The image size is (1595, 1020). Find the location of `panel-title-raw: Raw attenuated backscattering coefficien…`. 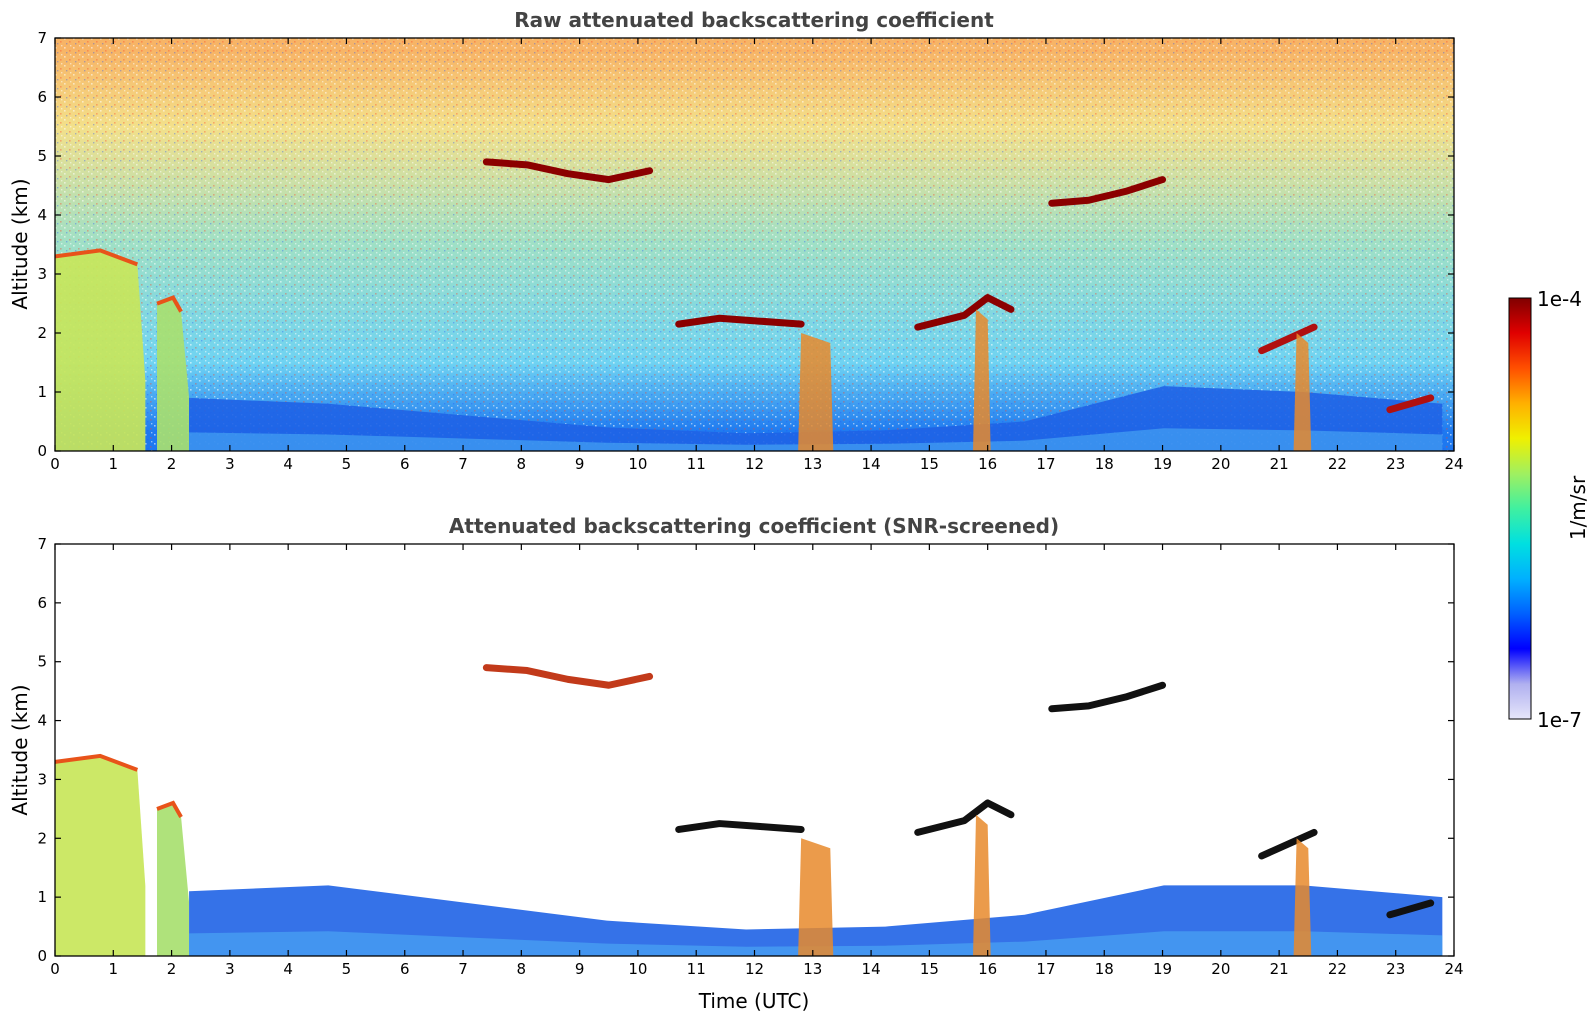

panel-title-raw: Raw attenuated backscattering coefficien… is located at coordinates (754, 20).